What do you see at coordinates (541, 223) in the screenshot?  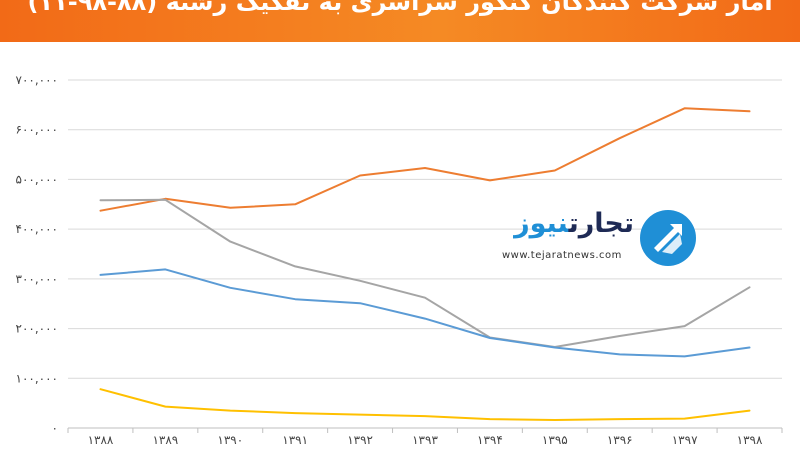 I see `logo-name-part2: نیوز` at bounding box center [541, 223].